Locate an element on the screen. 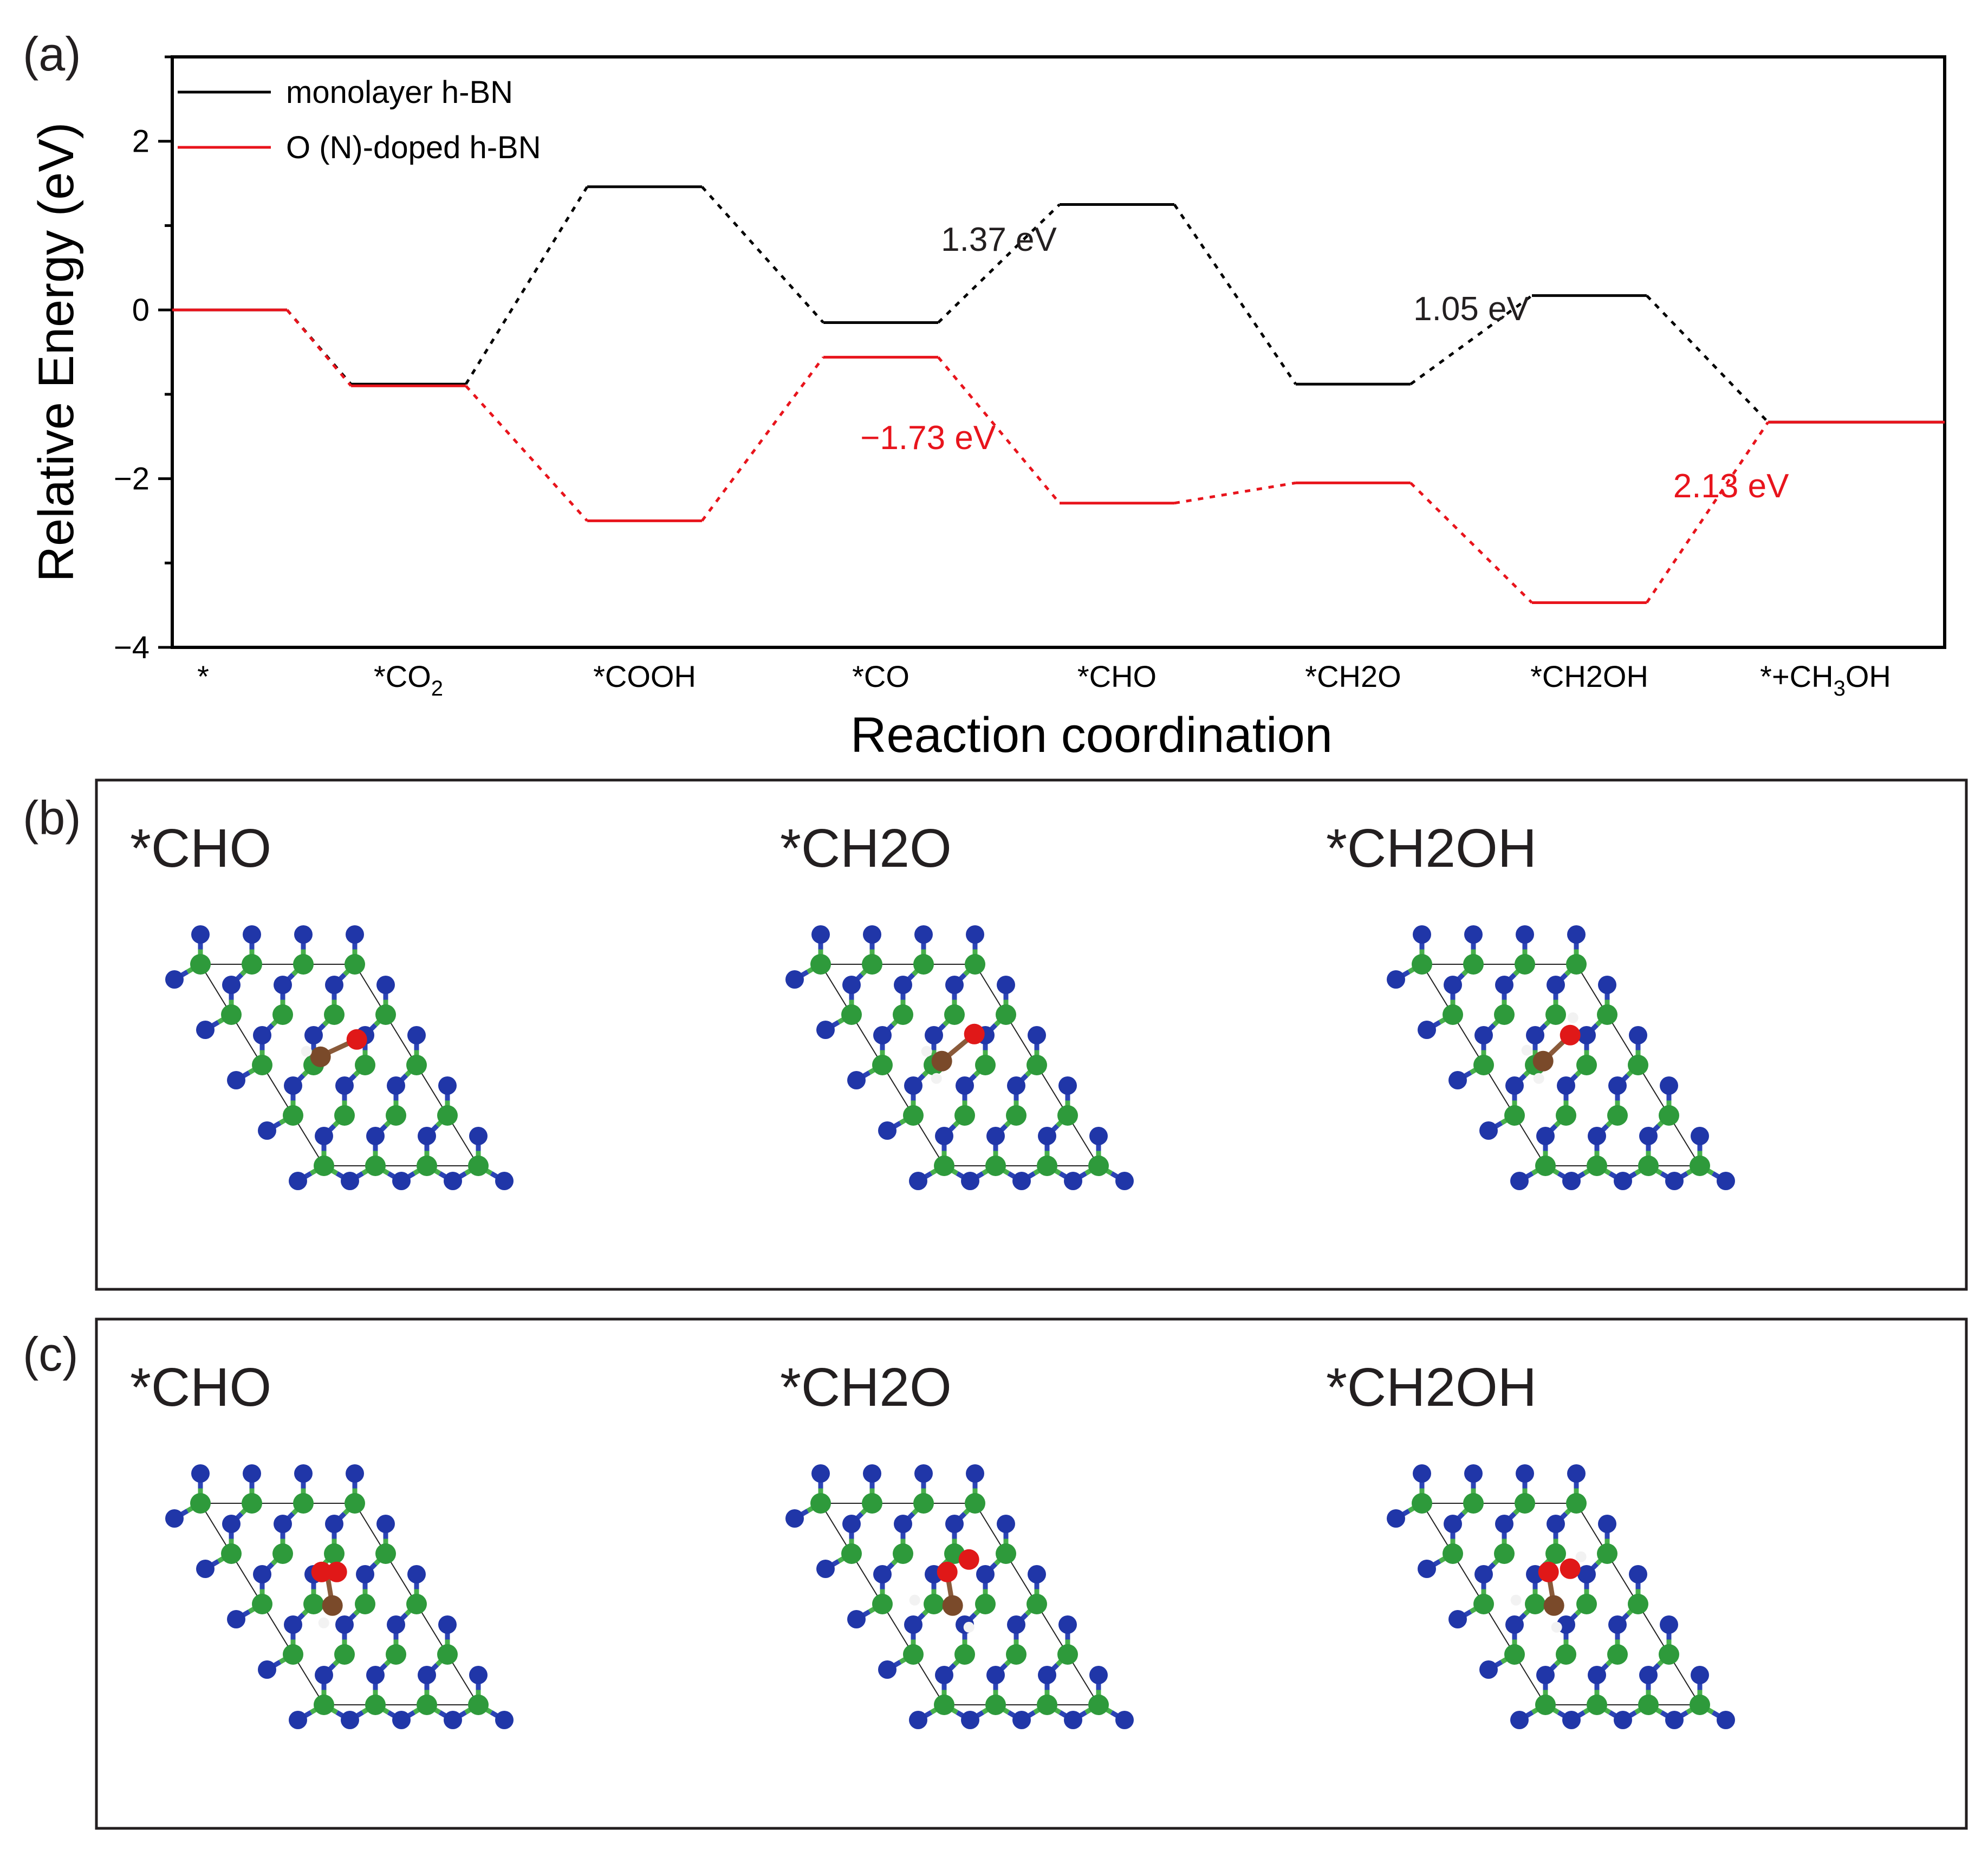  x-category-label: *COOH is located at coordinates (644, 676).